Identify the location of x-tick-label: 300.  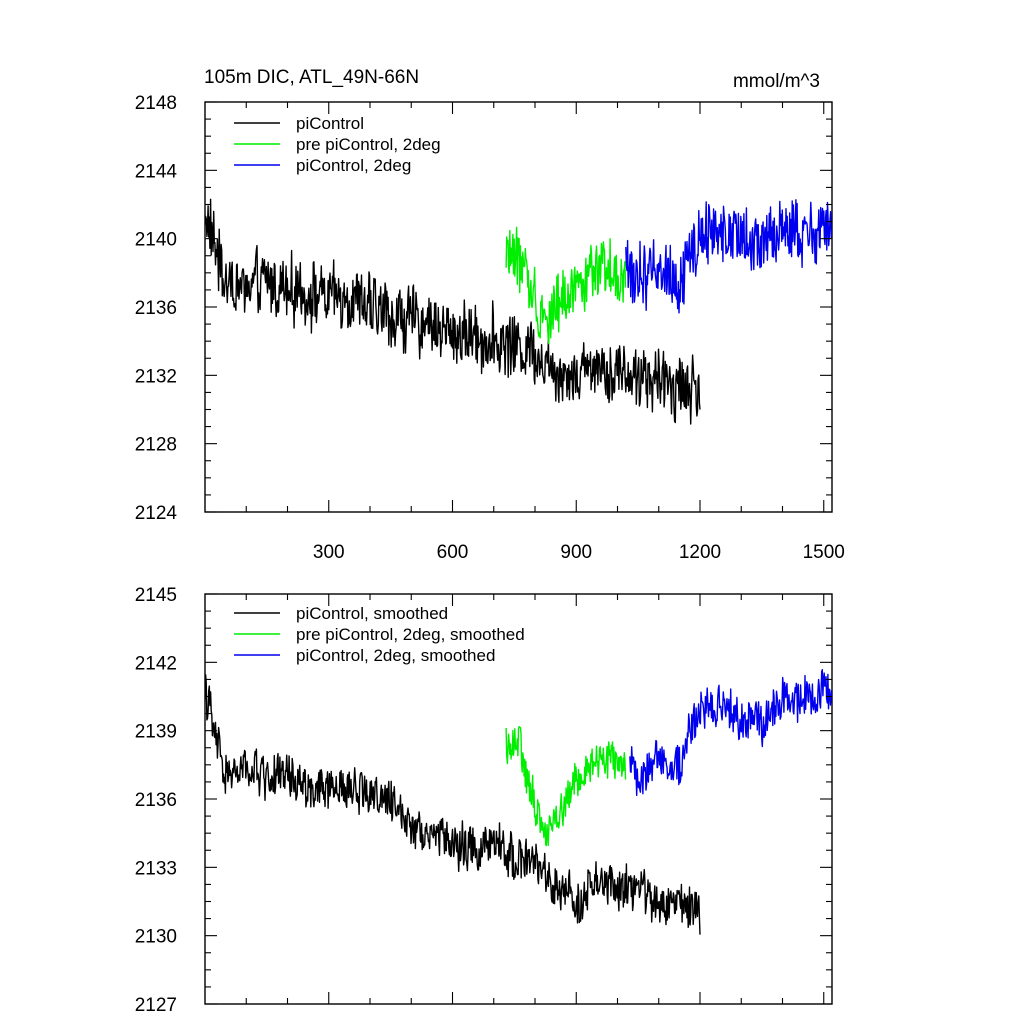
(329, 552).